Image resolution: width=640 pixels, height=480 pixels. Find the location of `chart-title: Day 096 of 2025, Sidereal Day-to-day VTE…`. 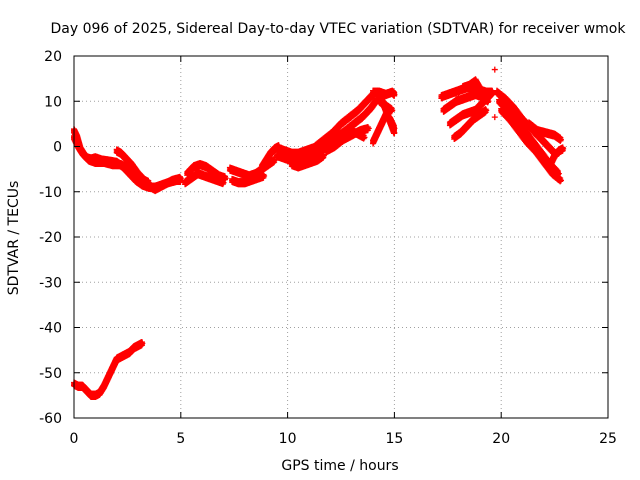

chart-title: Day 096 of 2025, Sidereal Day-to-day VTE… is located at coordinates (339, 29).